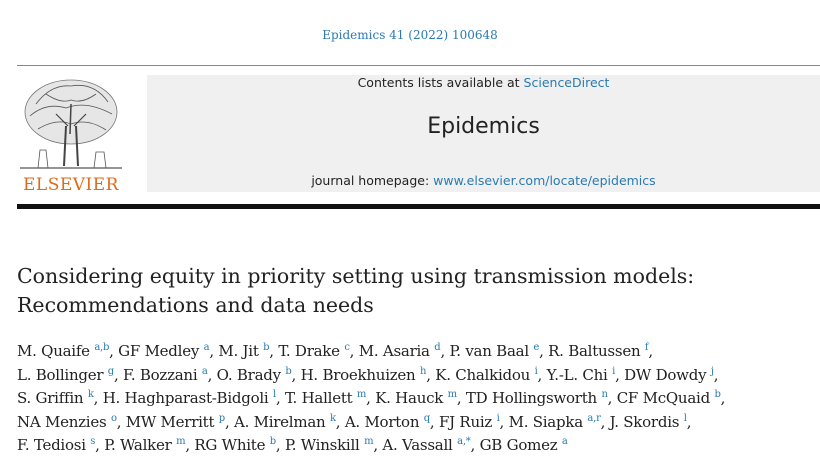 Image resolution: width=820 pixels, height=461 pixels. Describe the element at coordinates (113, 418) in the screenshot. I see `affiliation-marker: o` at that location.